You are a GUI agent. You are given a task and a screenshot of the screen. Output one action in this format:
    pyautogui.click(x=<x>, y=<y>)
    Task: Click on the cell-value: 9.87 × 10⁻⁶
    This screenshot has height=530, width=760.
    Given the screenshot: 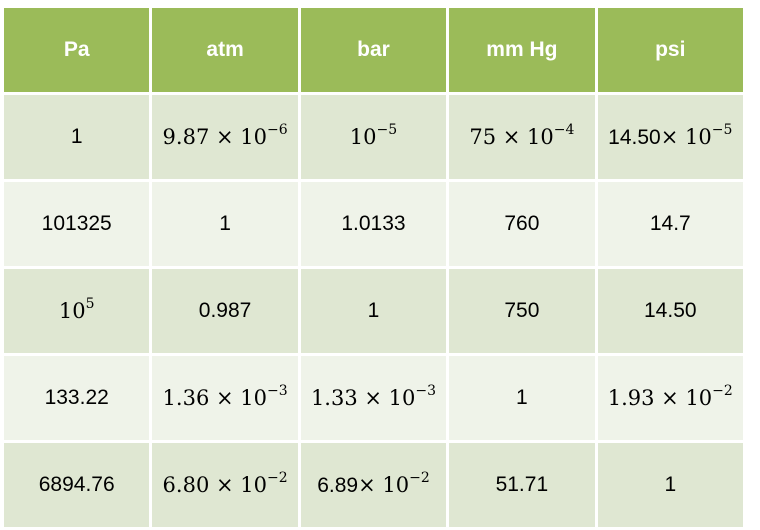 What is the action you would take?
    pyautogui.click(x=225, y=135)
    